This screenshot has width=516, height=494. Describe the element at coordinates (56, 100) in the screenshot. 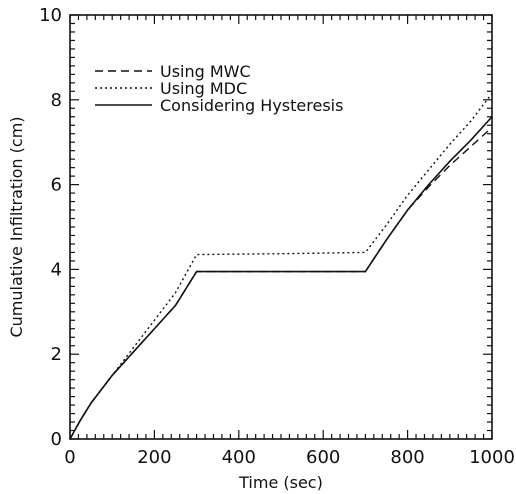

I see `y-tick-label: 8` at that location.